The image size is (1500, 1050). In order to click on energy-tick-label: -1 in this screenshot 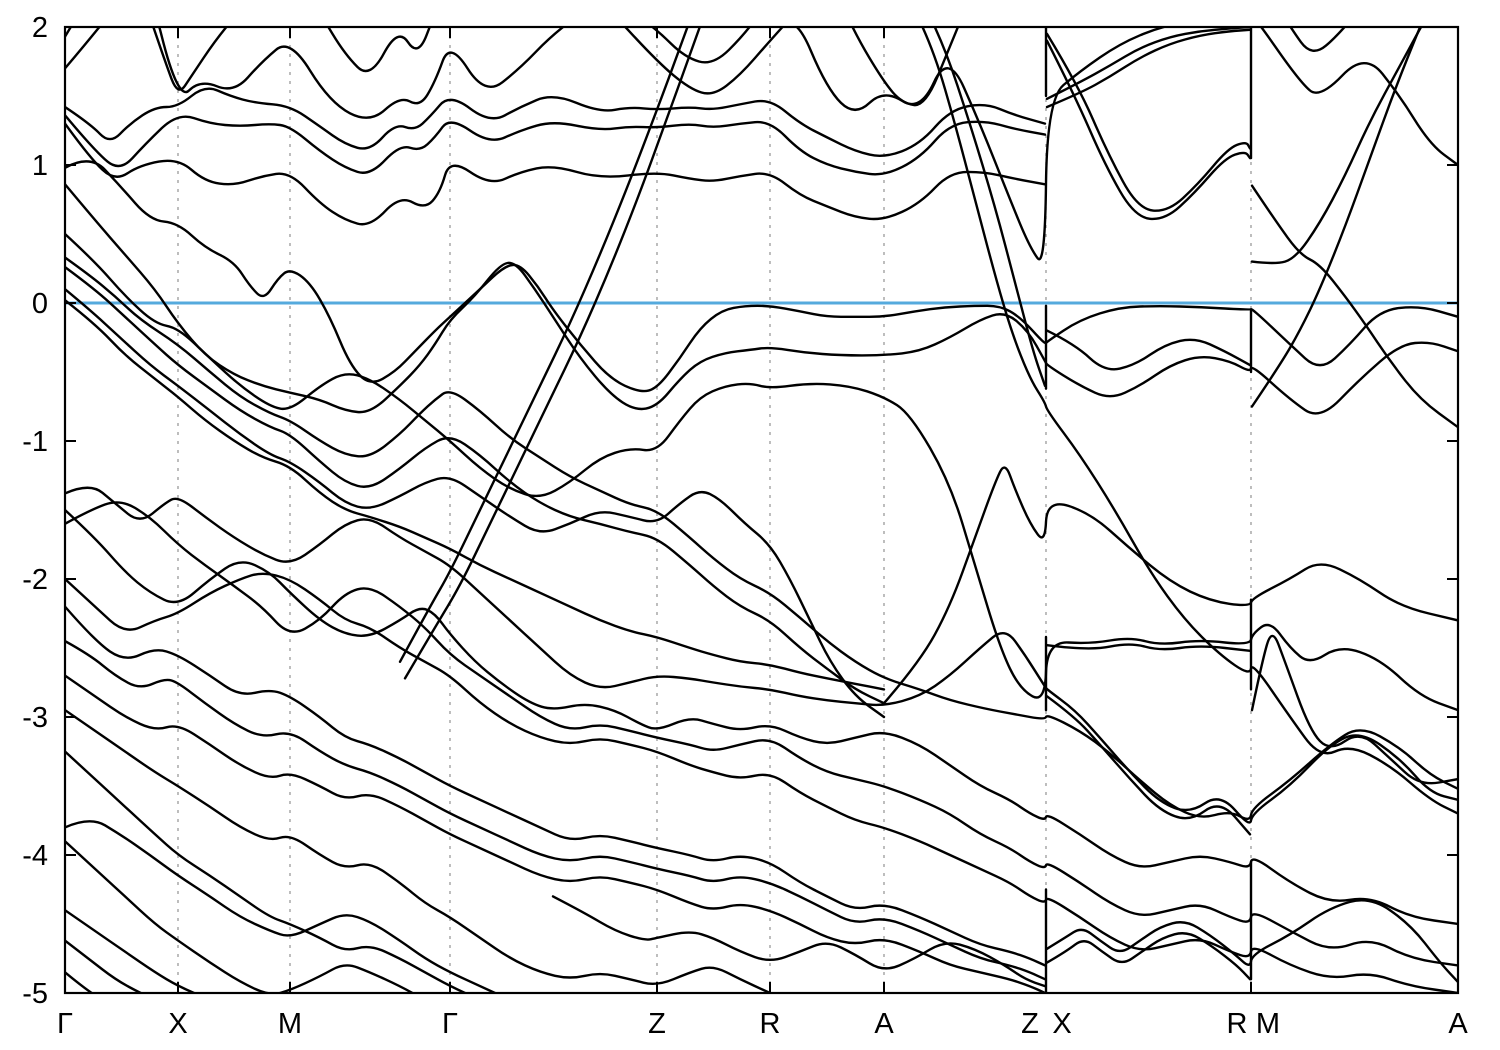, I will do `click(35, 442)`.